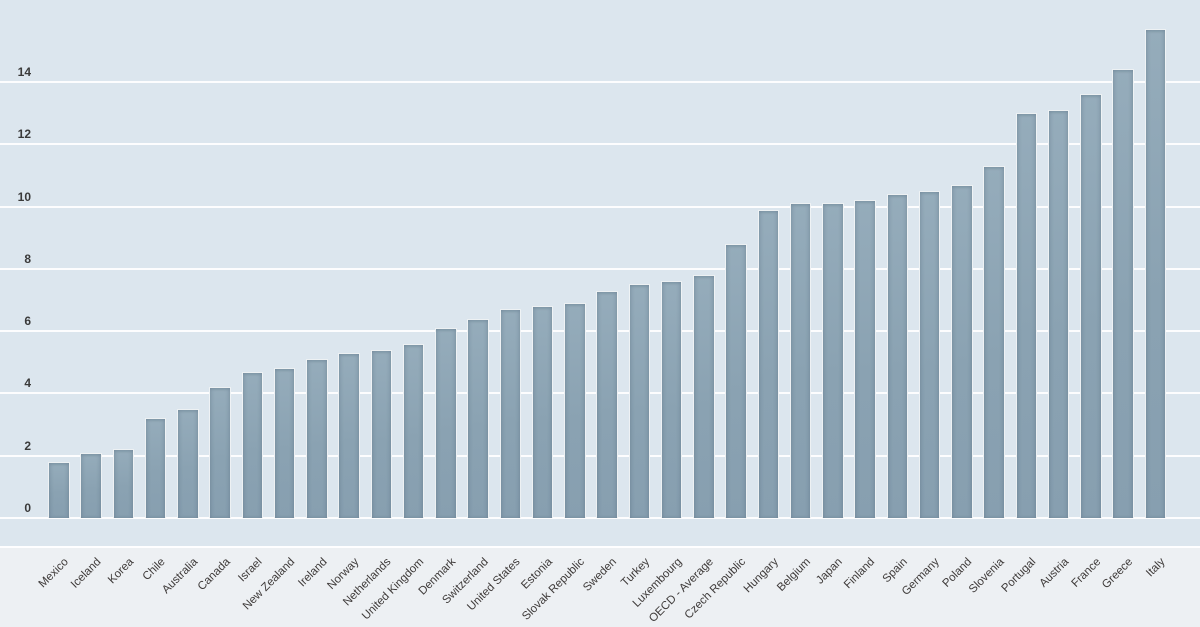 The image size is (1200, 627). What do you see at coordinates (381, 433) in the screenshot?
I see `bar-netherlands` at bounding box center [381, 433].